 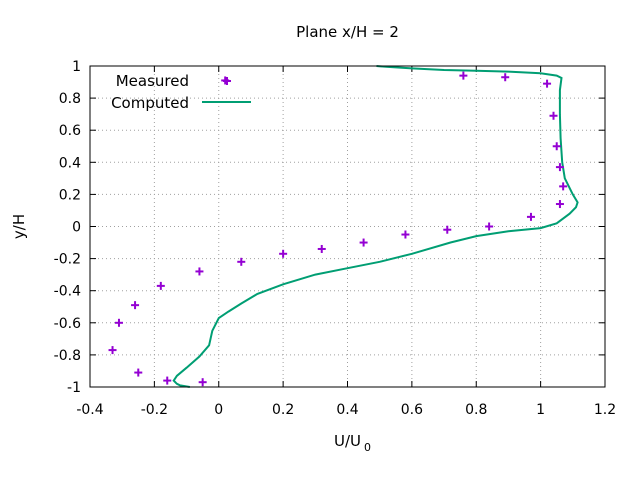 What do you see at coordinates (476, 410) in the screenshot?
I see `x-tick-label: 0.8` at bounding box center [476, 410].